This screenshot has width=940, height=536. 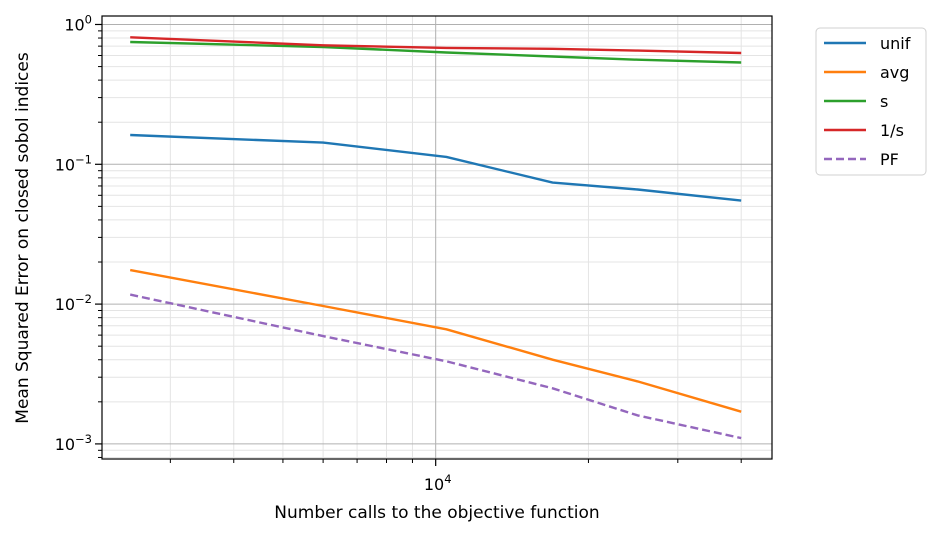 What do you see at coordinates (889, 159) in the screenshot?
I see `legend-label: PF` at bounding box center [889, 159].